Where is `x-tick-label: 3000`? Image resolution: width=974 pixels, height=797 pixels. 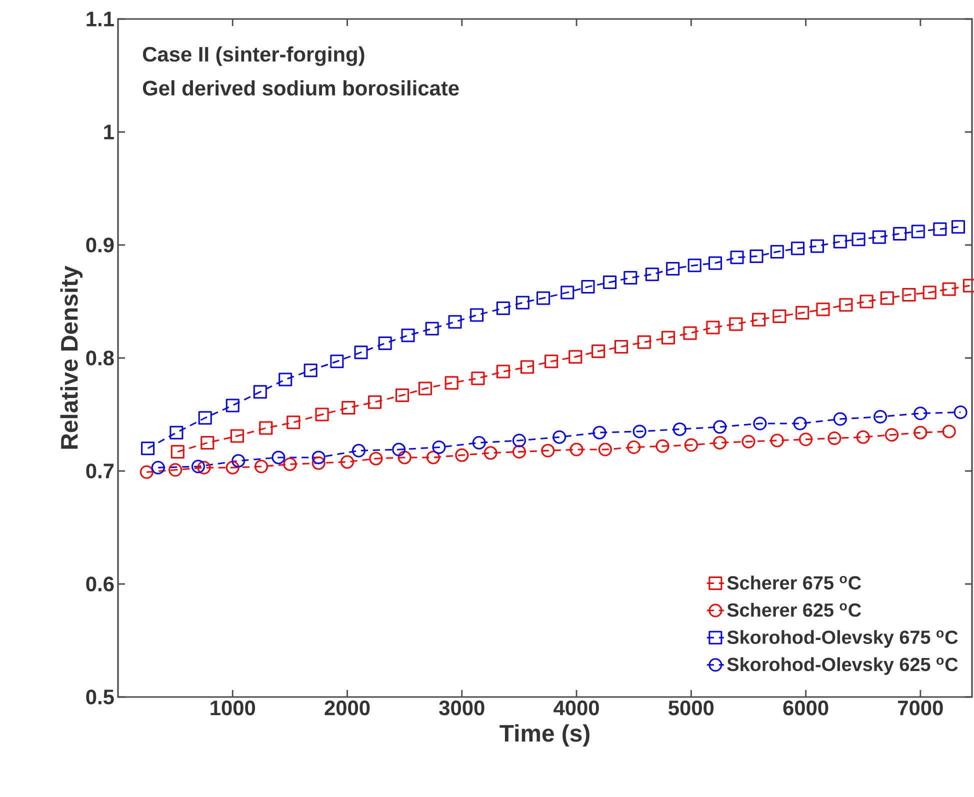 x-tick-label: 3000 is located at coordinates (461, 708).